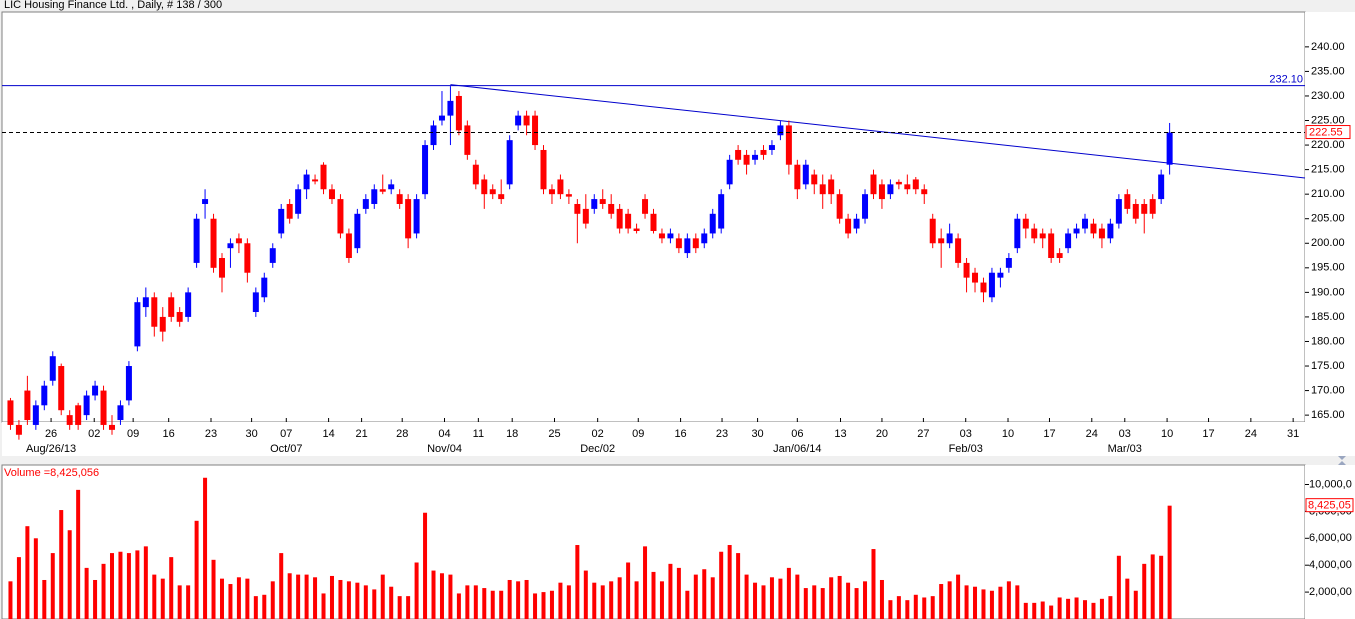 This screenshot has height=619, width=1355. I want to click on y-tick-label: 200.00, so click(1328, 243).